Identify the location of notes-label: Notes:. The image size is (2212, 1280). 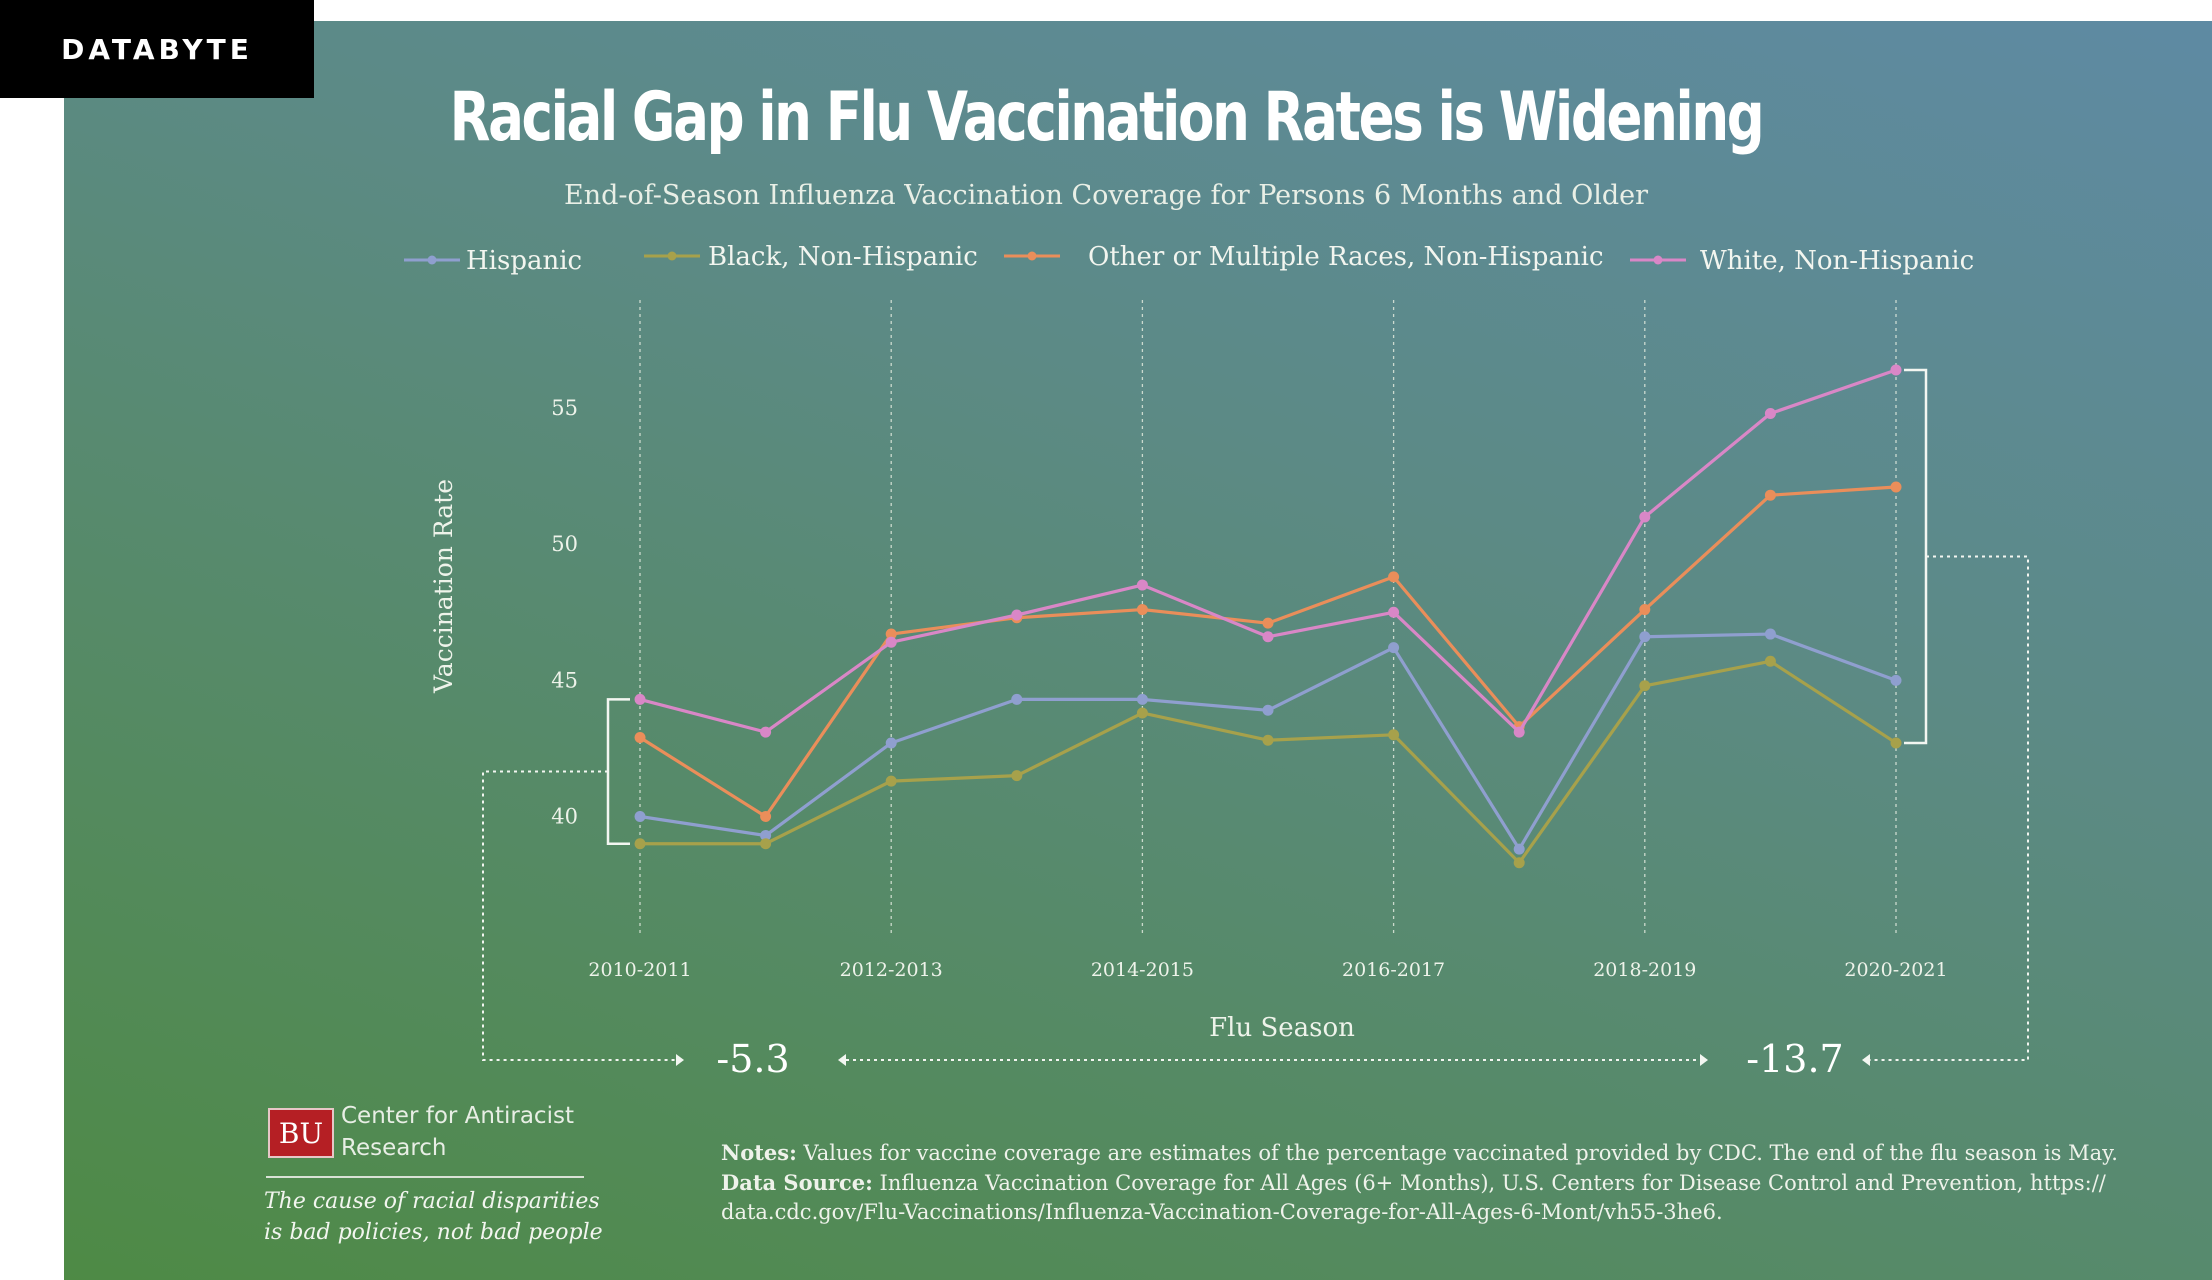
(759, 1152).